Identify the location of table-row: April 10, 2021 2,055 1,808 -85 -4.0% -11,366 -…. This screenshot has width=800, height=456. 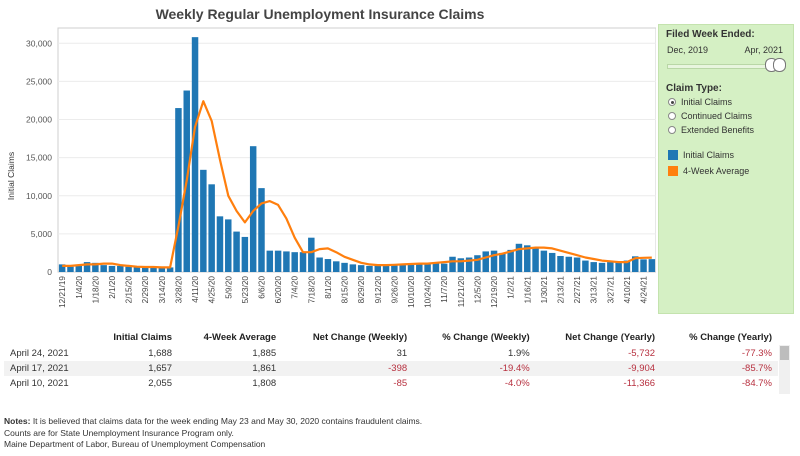
(391, 383).